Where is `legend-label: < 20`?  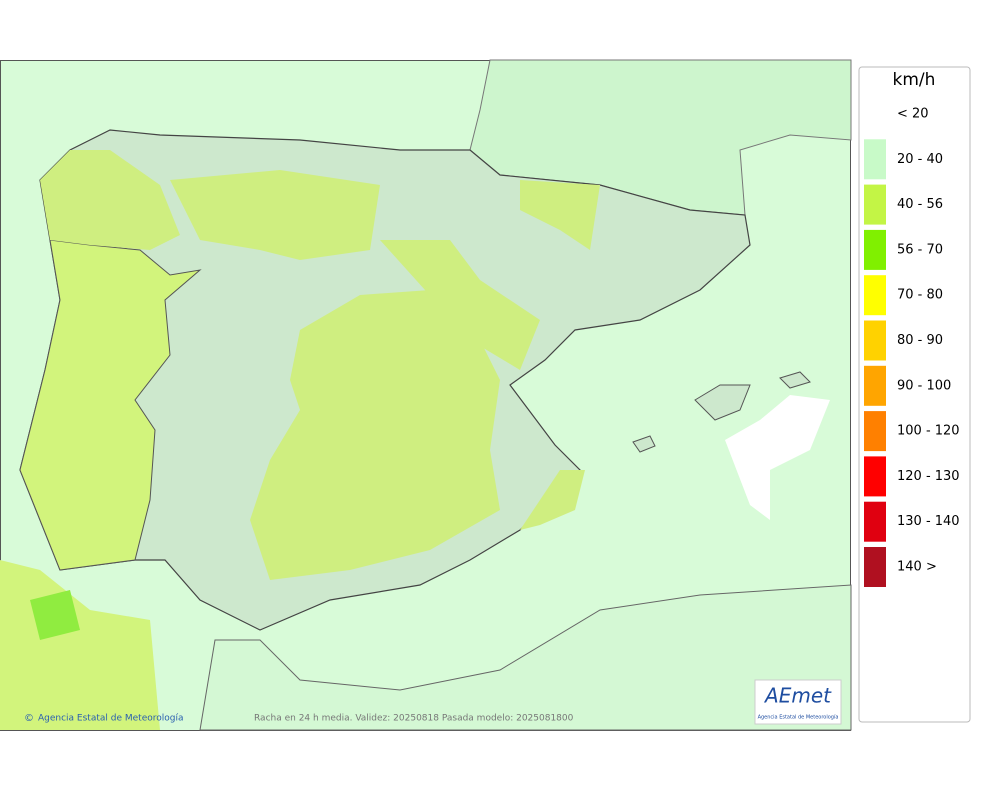
legend-label: < 20 is located at coordinates (913, 114).